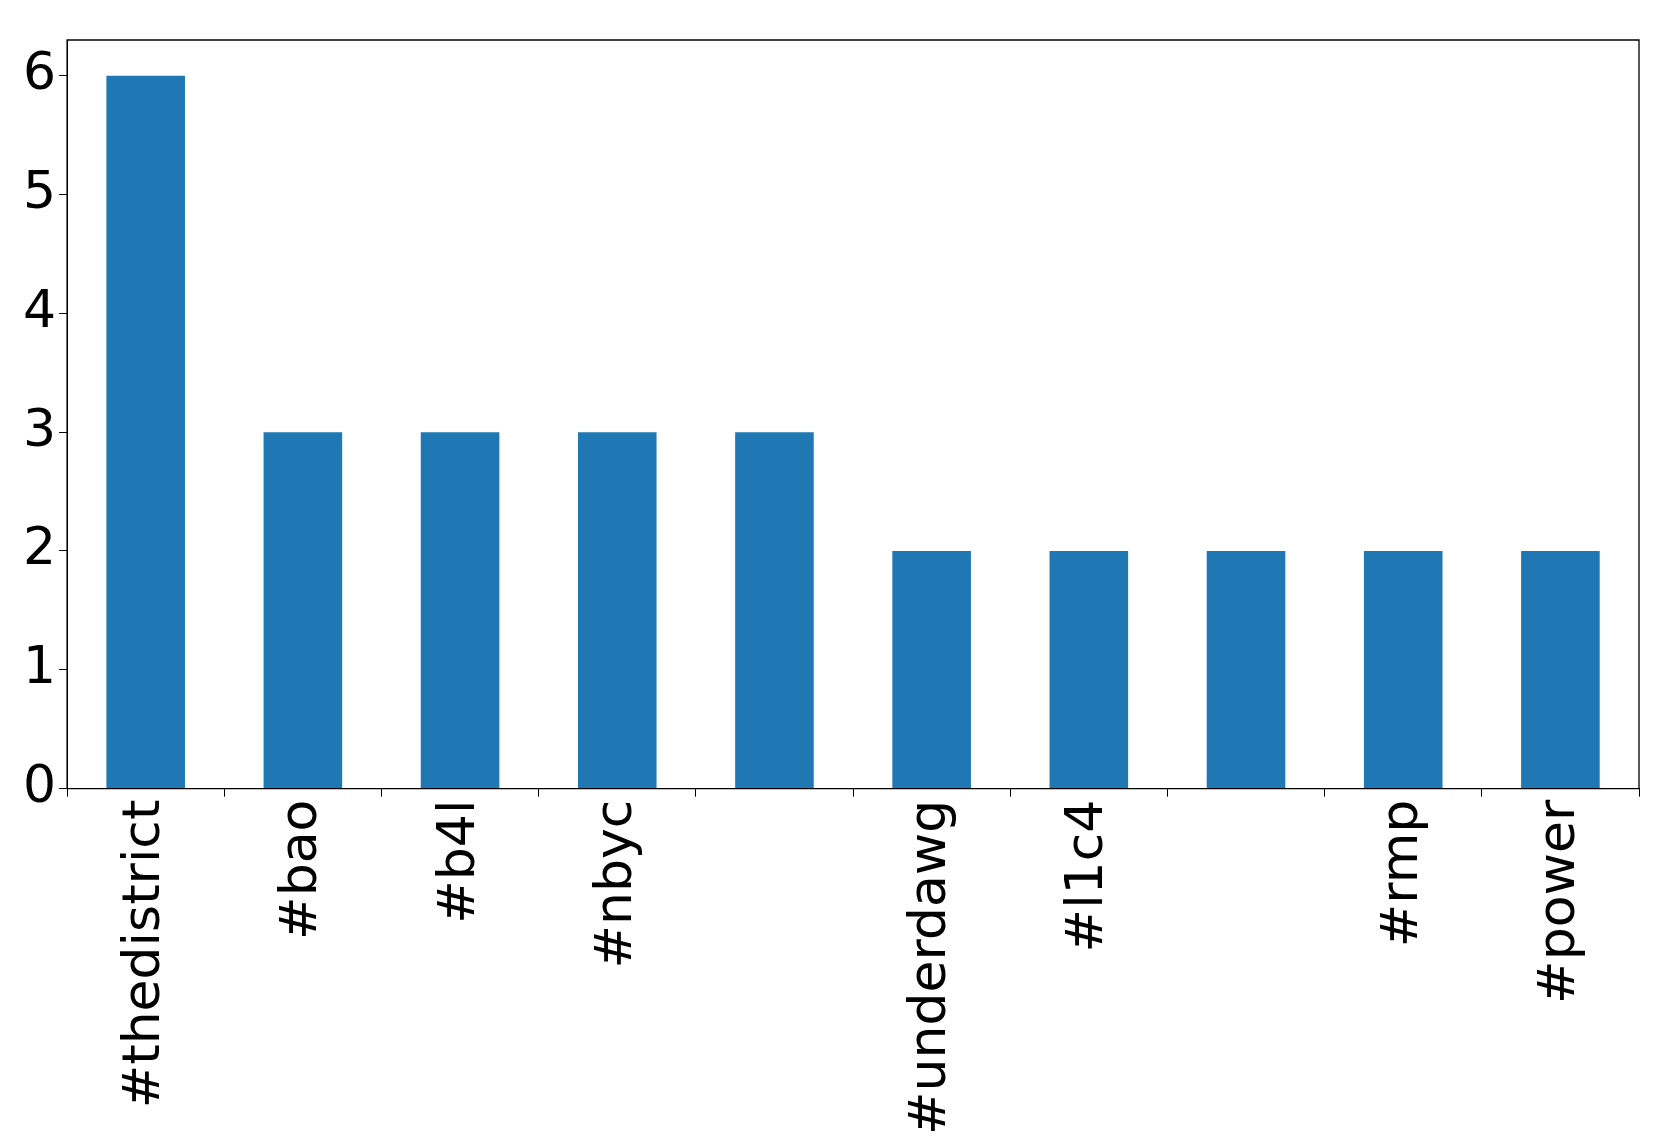  What do you see at coordinates (39, 71) in the screenshot?
I see `y-tick-label: 6` at bounding box center [39, 71].